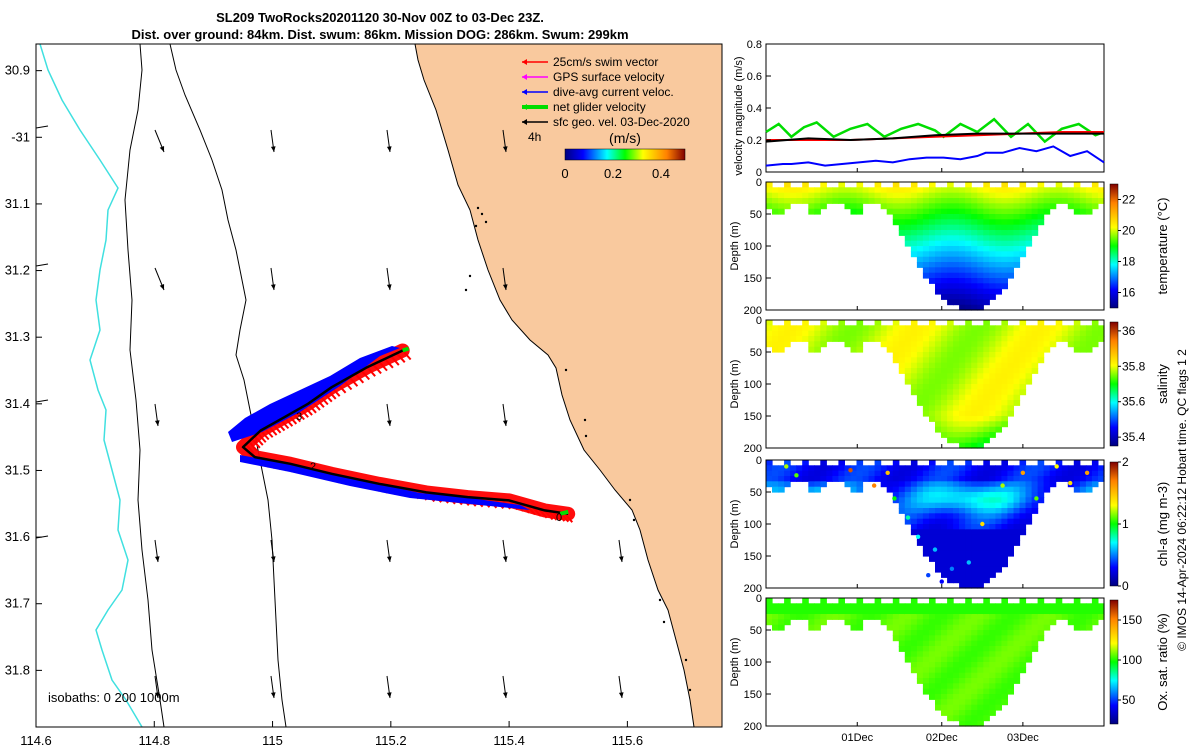 Image resolution: width=1200 pixels, height=750 pixels. I want to click on legend-swatch-head, so click(524, 92).